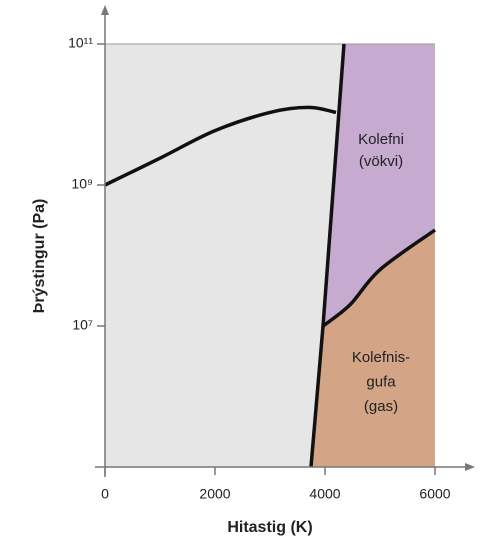  I want to click on region-label: Kolefnis-, so click(381, 357).